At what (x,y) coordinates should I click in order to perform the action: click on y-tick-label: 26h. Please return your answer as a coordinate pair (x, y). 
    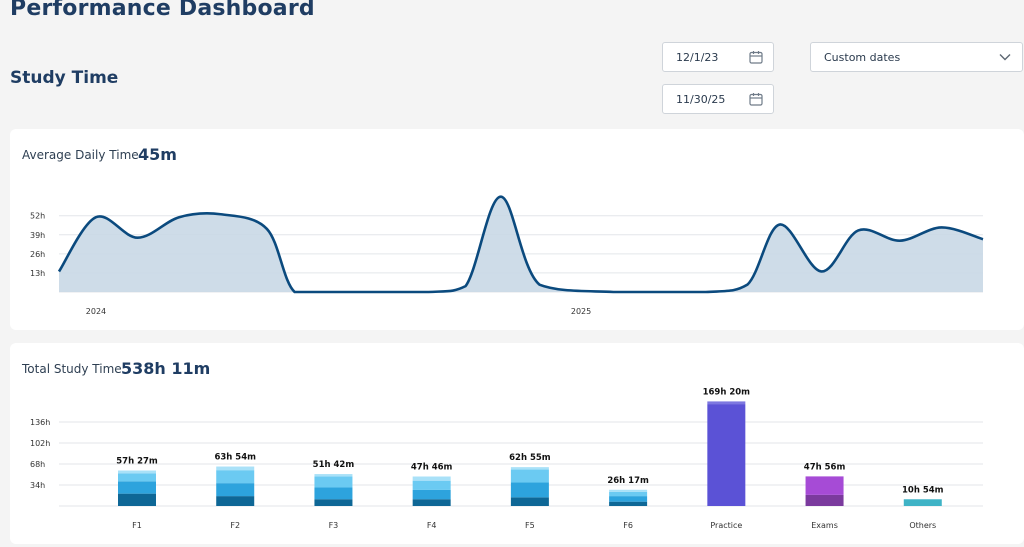
    Looking at the image, I should click on (37, 254).